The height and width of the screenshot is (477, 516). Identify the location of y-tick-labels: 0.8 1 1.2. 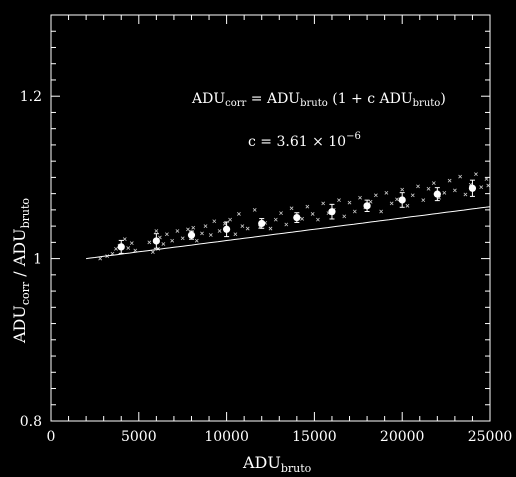
(31, 259).